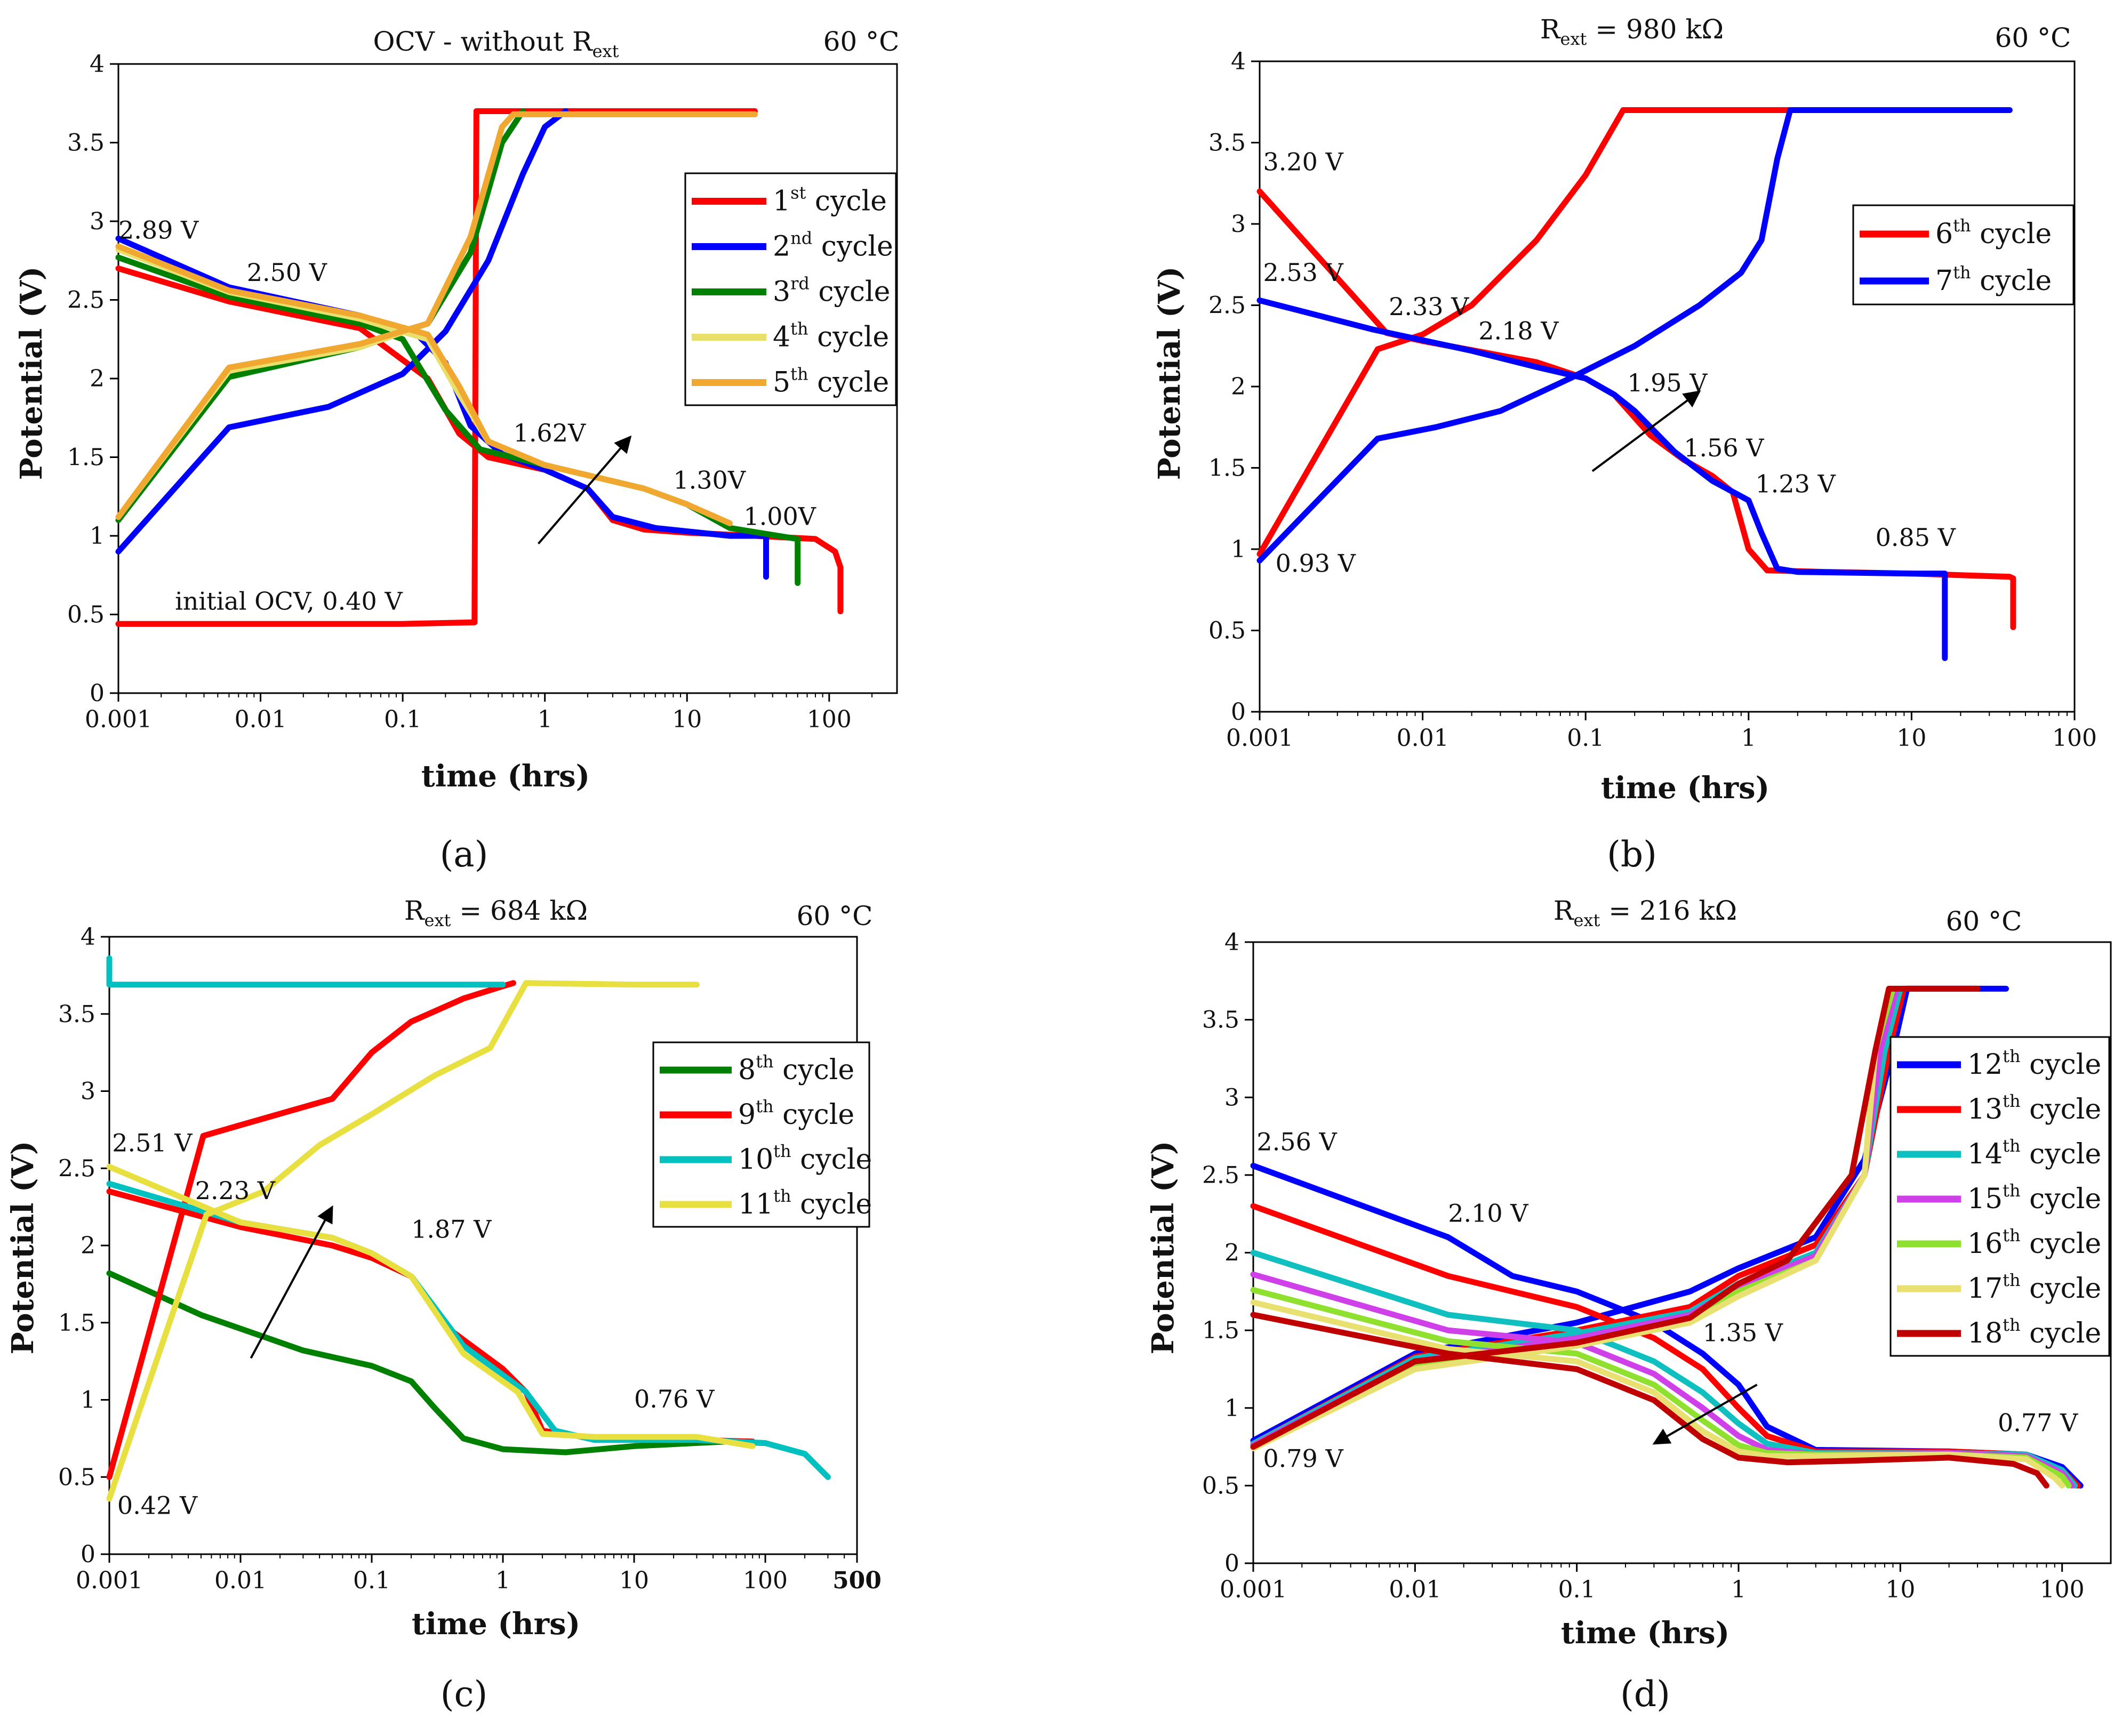 The image size is (2122, 1736). I want to click on legend-c: 8th cycle 9th cycle 10th cycle 11th cycle, so click(762, 1134).